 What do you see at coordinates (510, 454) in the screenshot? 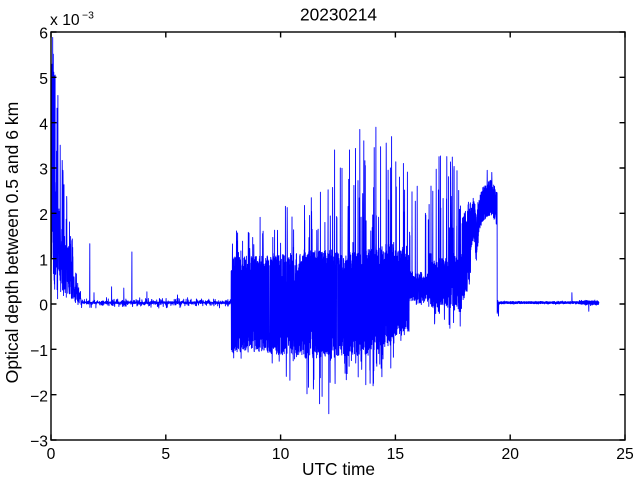
I see `svg-text: 20` at bounding box center [510, 454].